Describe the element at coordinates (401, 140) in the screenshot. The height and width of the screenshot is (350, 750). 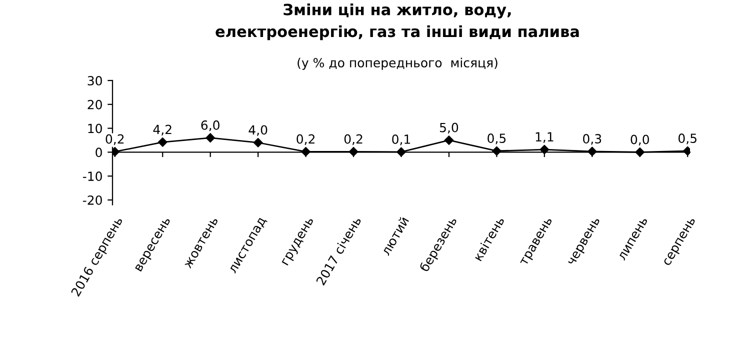
I see `data-label: 0,1` at that location.